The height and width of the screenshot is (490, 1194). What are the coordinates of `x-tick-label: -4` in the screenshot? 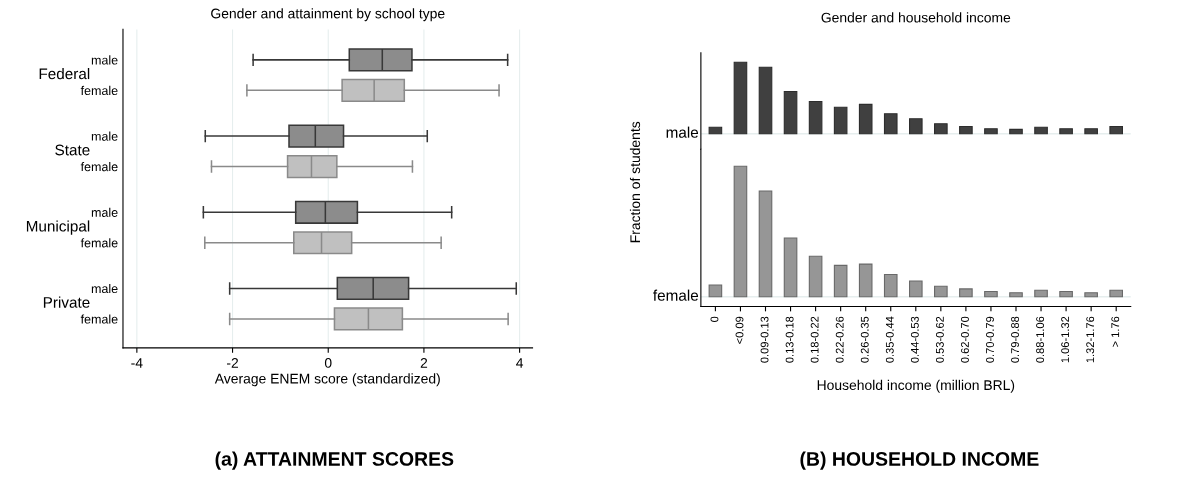 It's located at (137, 363).